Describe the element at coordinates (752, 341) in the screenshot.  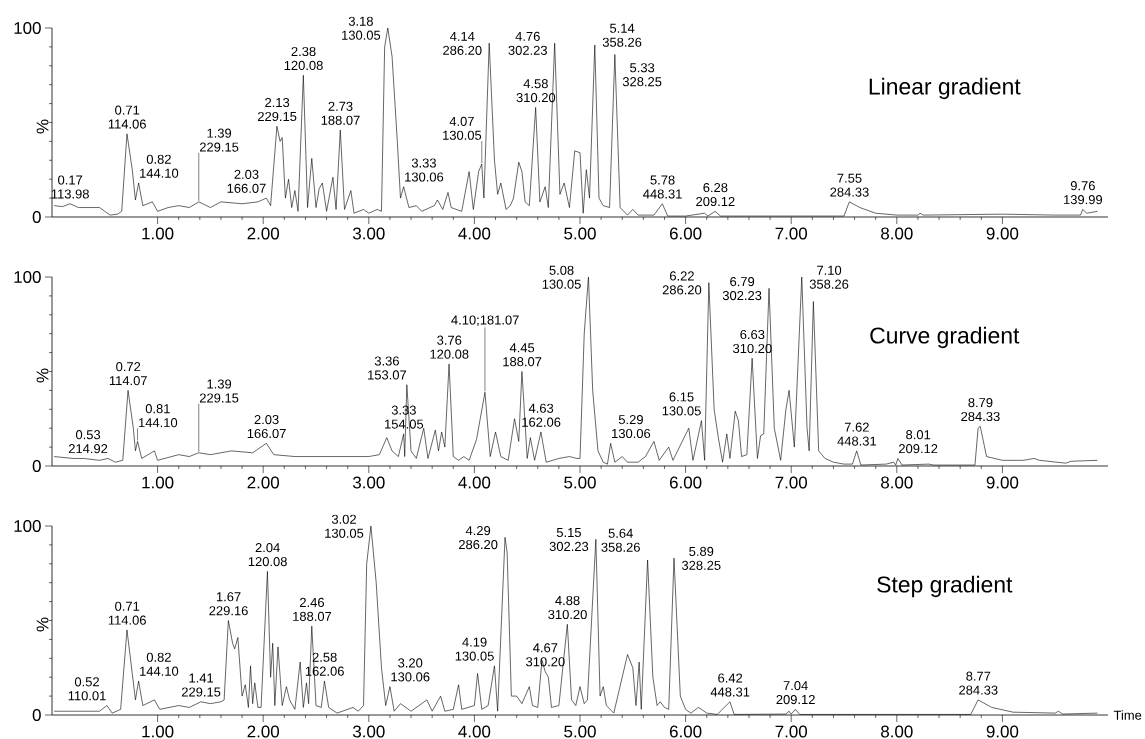
I see `annotation: 6.63 310.20` at that location.